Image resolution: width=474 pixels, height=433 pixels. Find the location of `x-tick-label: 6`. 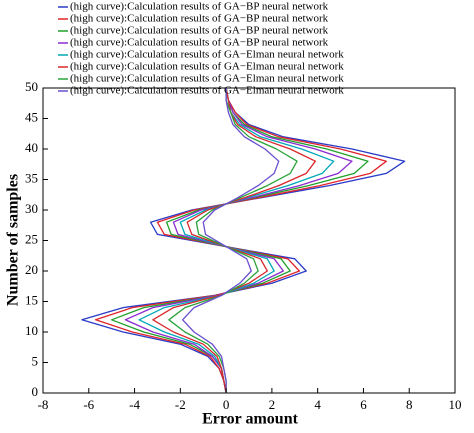

x-tick-label: 6 is located at coordinates (363, 404).